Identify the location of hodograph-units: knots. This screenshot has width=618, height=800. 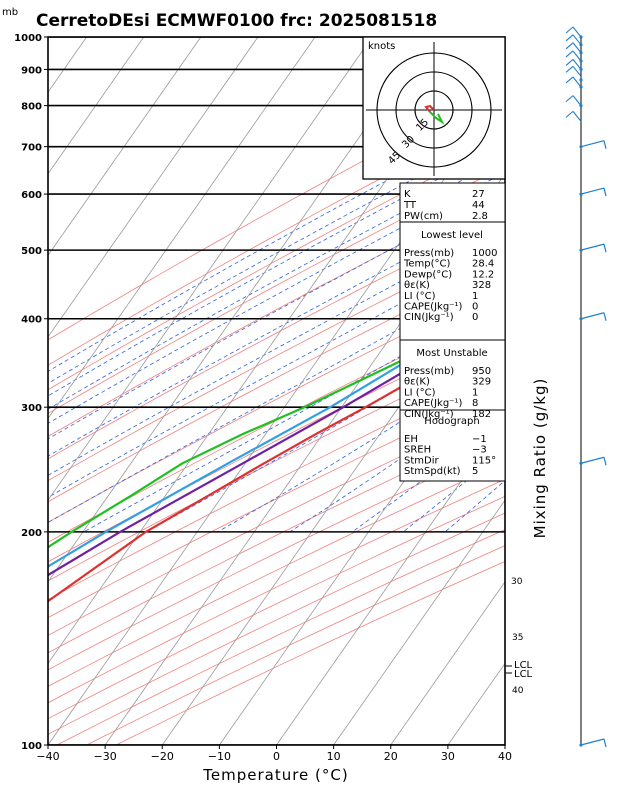
(381, 46).